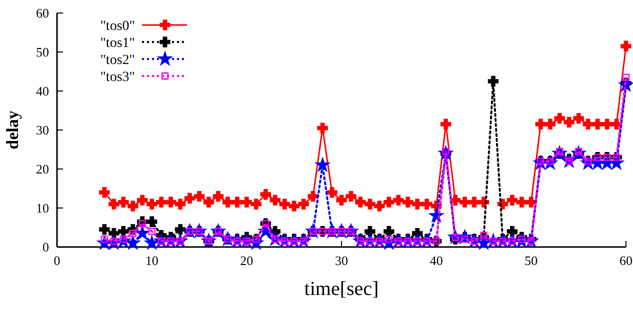  I want to click on x-tick-label: 0, so click(57, 260).